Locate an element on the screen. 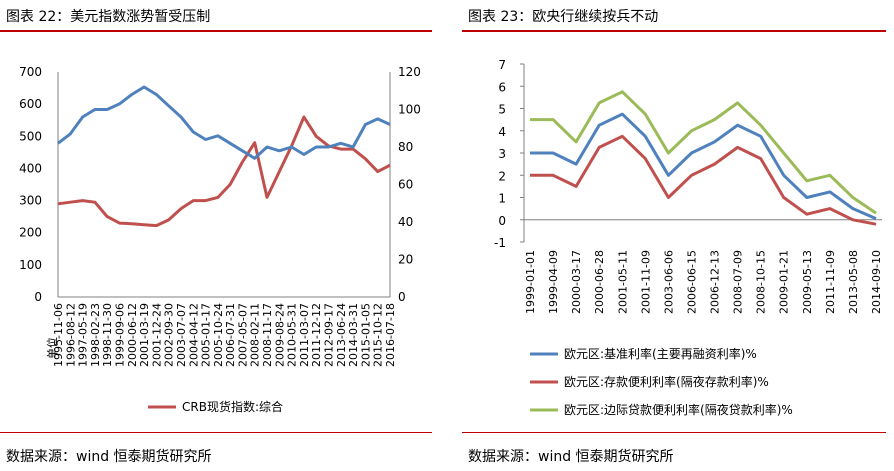 The width and height of the screenshot is (894, 471). x-tick-label: 2008-10-15 is located at coordinates (761, 282).